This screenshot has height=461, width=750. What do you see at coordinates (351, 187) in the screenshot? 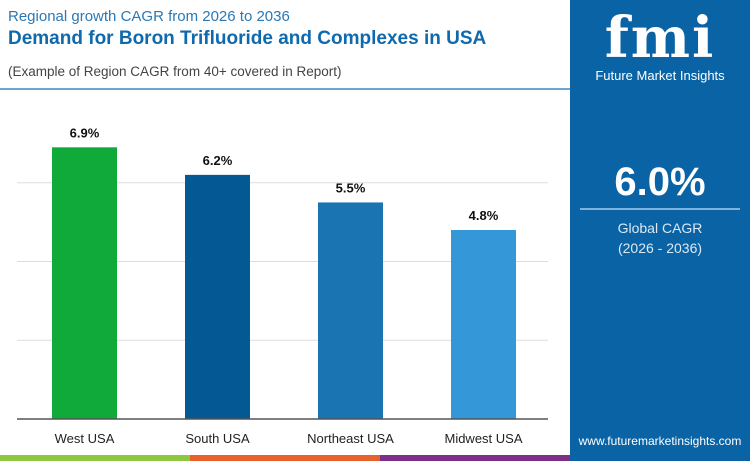
I see `data-label: 5.5%` at bounding box center [351, 187].